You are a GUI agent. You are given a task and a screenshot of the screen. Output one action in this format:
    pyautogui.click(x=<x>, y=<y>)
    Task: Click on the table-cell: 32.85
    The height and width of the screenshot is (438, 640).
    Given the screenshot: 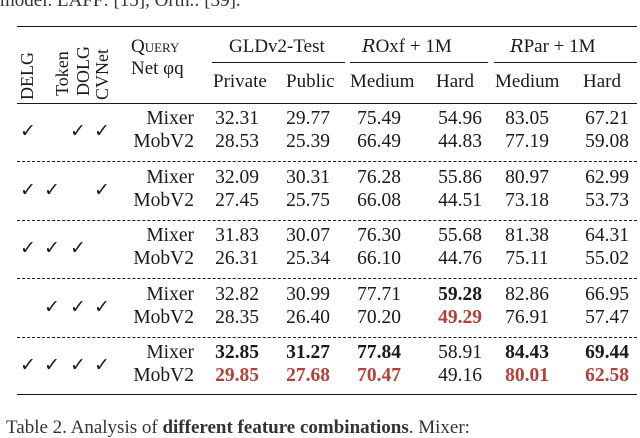 What is the action you would take?
    pyautogui.click(x=237, y=352)
    